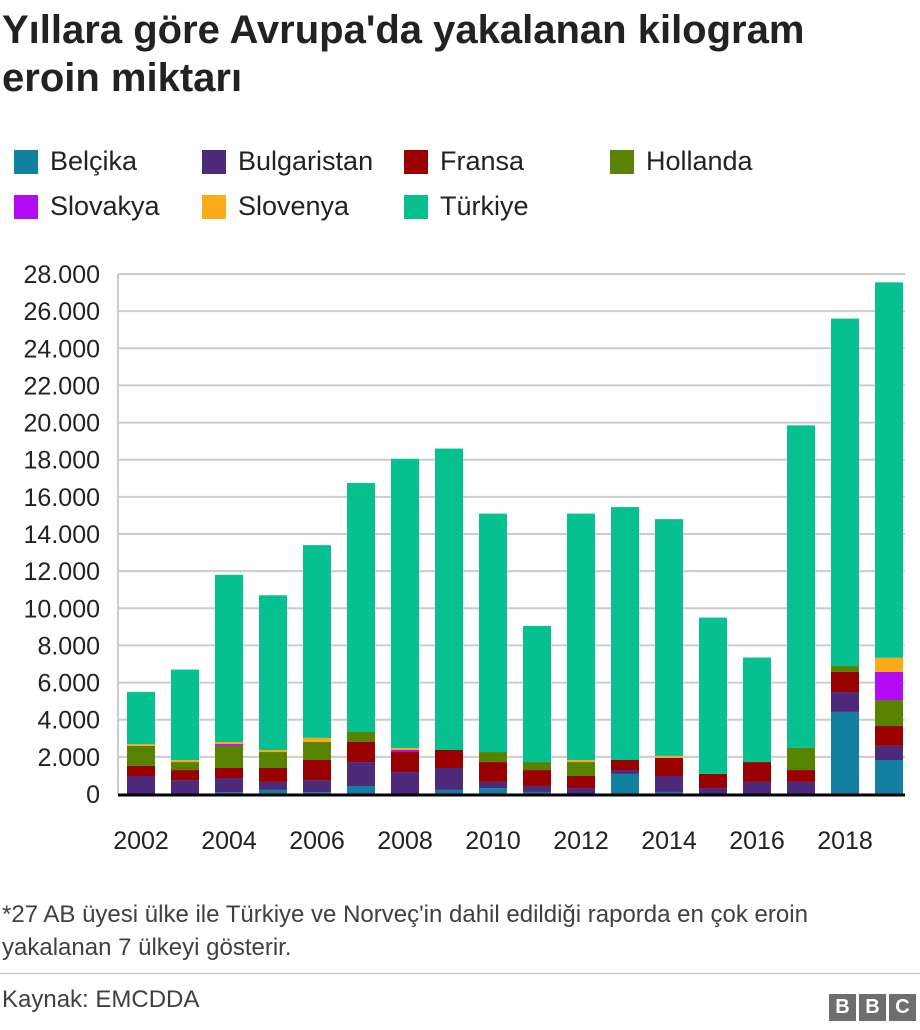  Describe the element at coordinates (757, 787) in the screenshot. I see `bar-segment-bulgaristan-2016` at that location.